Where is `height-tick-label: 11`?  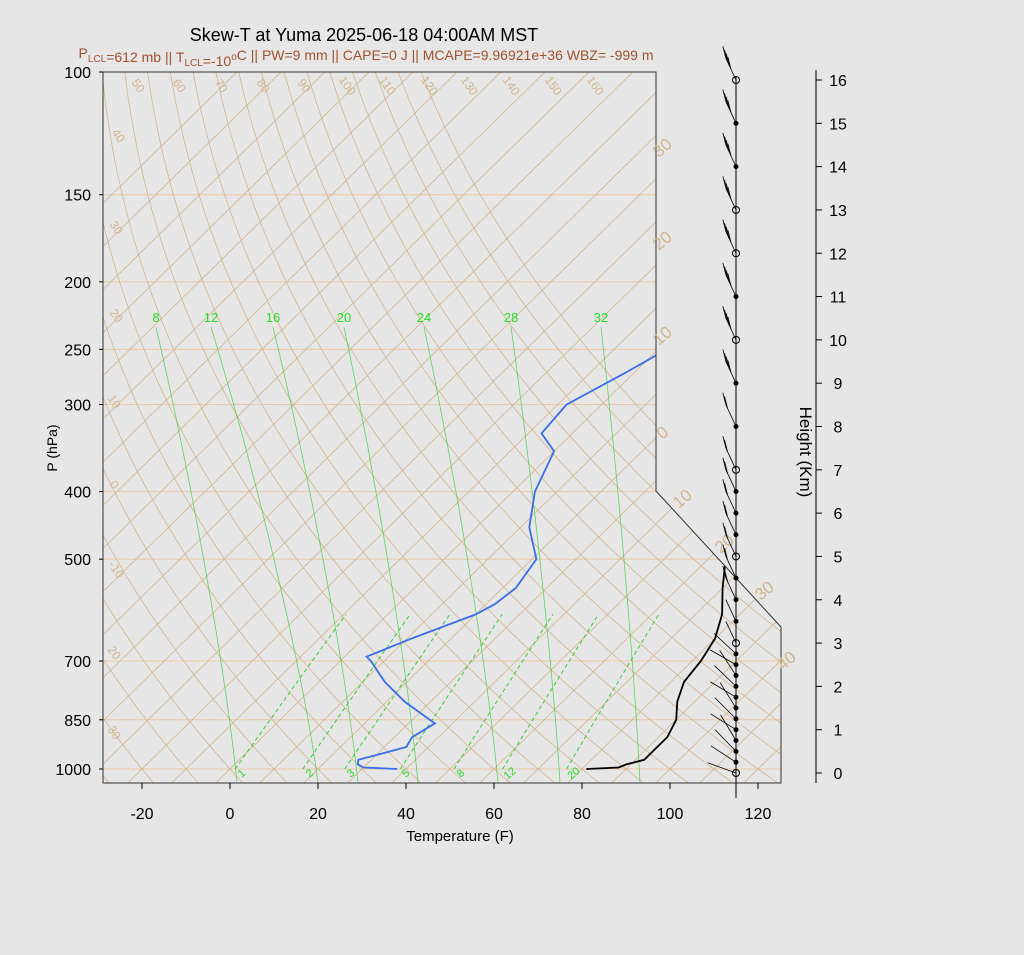 height-tick-label: 11 is located at coordinates (838, 298).